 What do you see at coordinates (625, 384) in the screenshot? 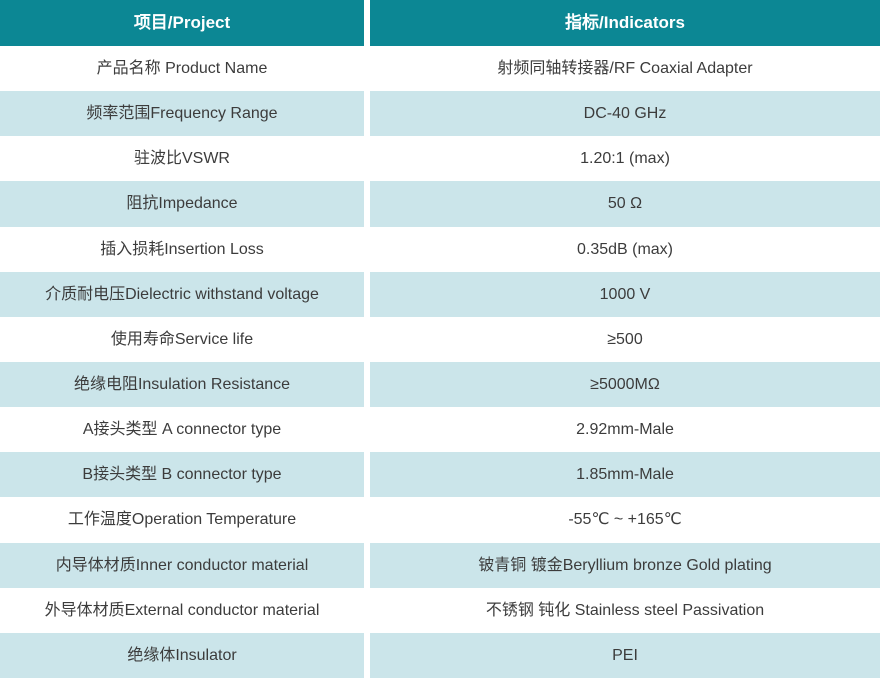
I see `indicator-cell: ≥5000MΩ` at bounding box center [625, 384].